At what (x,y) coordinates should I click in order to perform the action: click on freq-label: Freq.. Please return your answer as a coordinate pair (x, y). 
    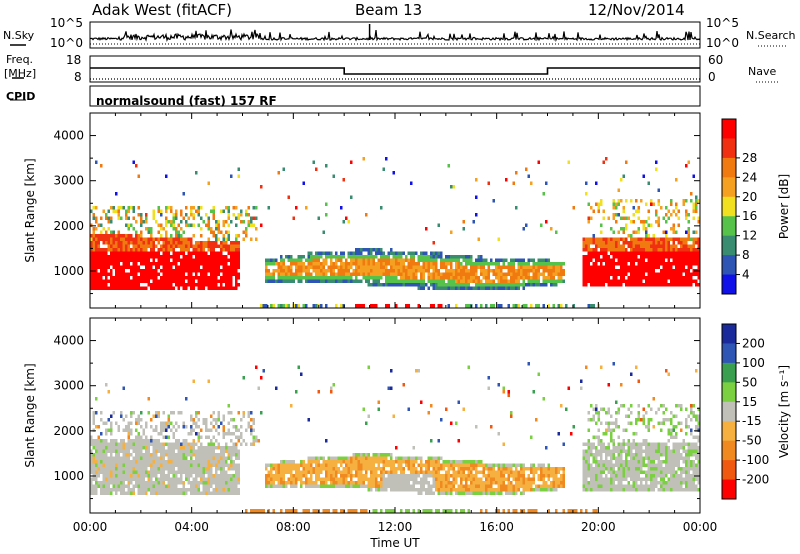
    Looking at the image, I should click on (20, 59).